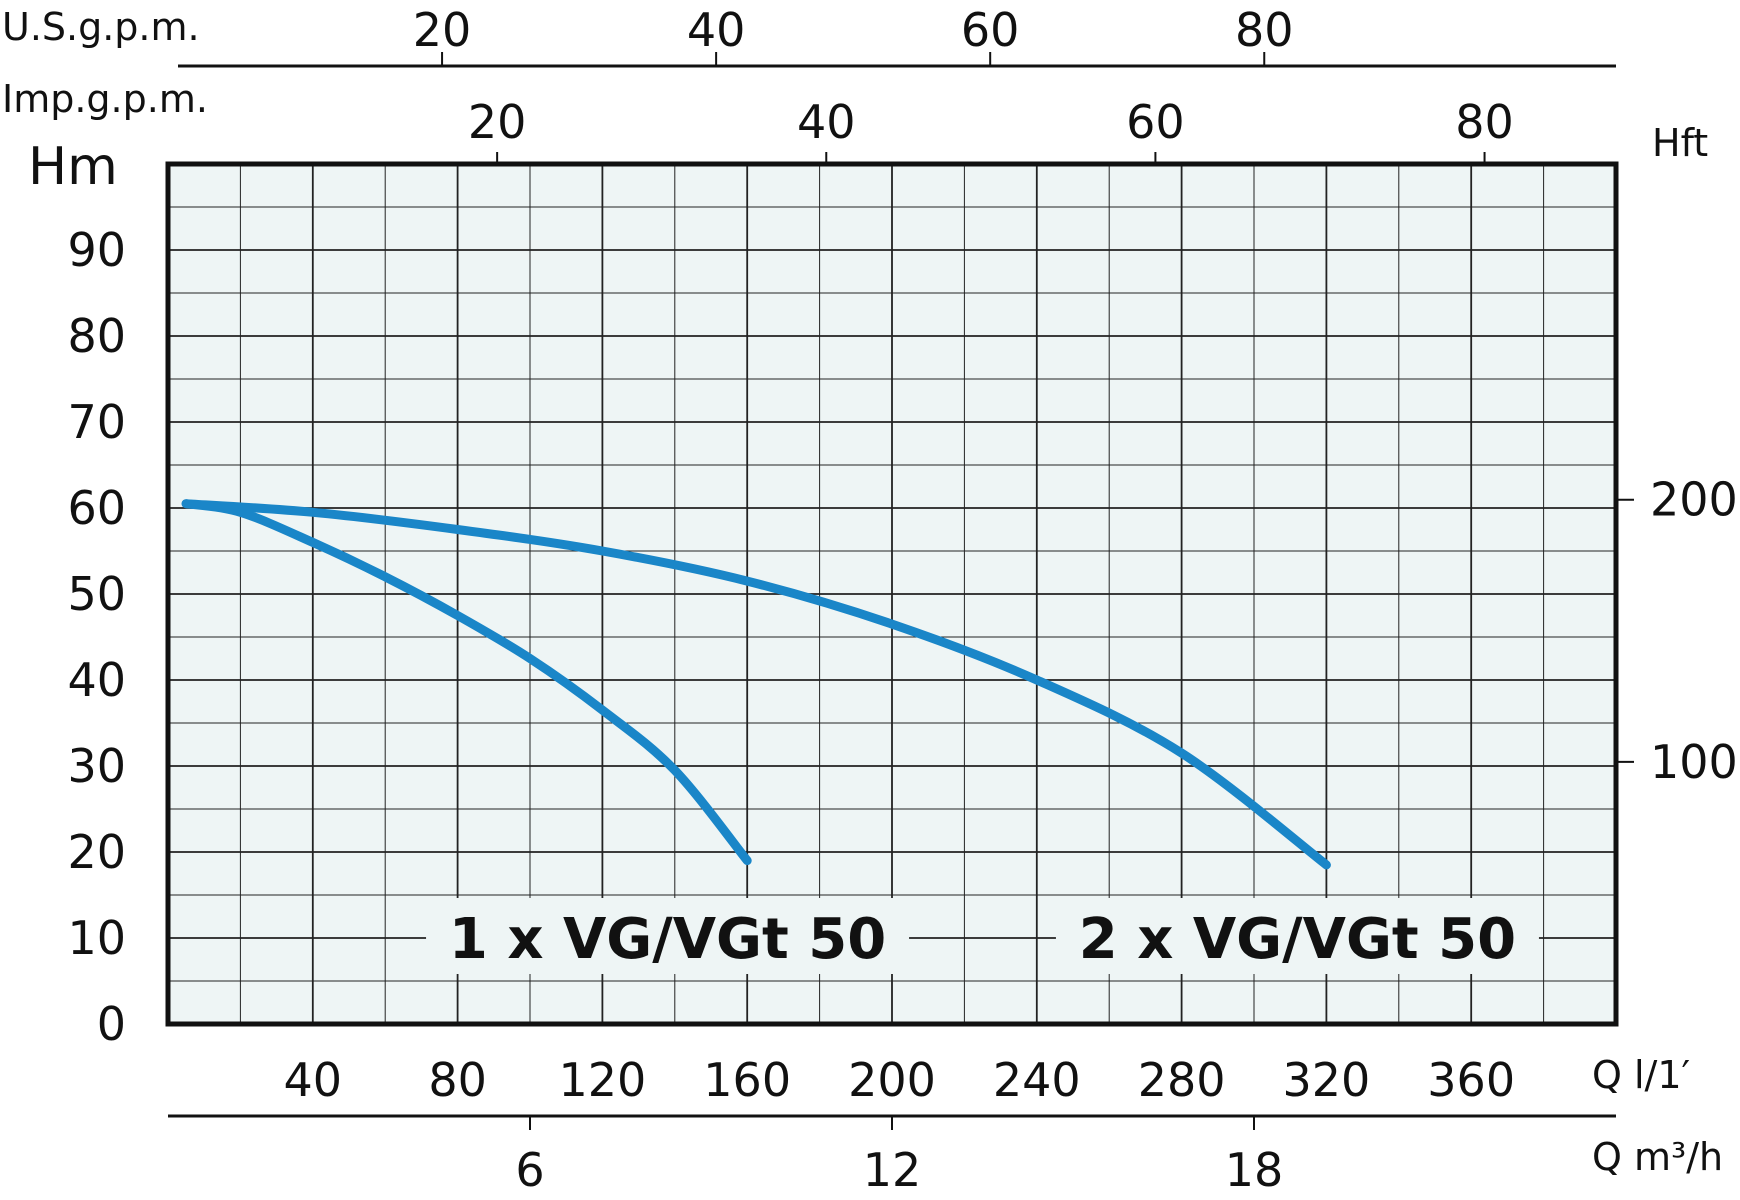 This screenshot has width=1740, height=1200. I want to click on x-m3h-tick-label: 6, so click(529, 1170).